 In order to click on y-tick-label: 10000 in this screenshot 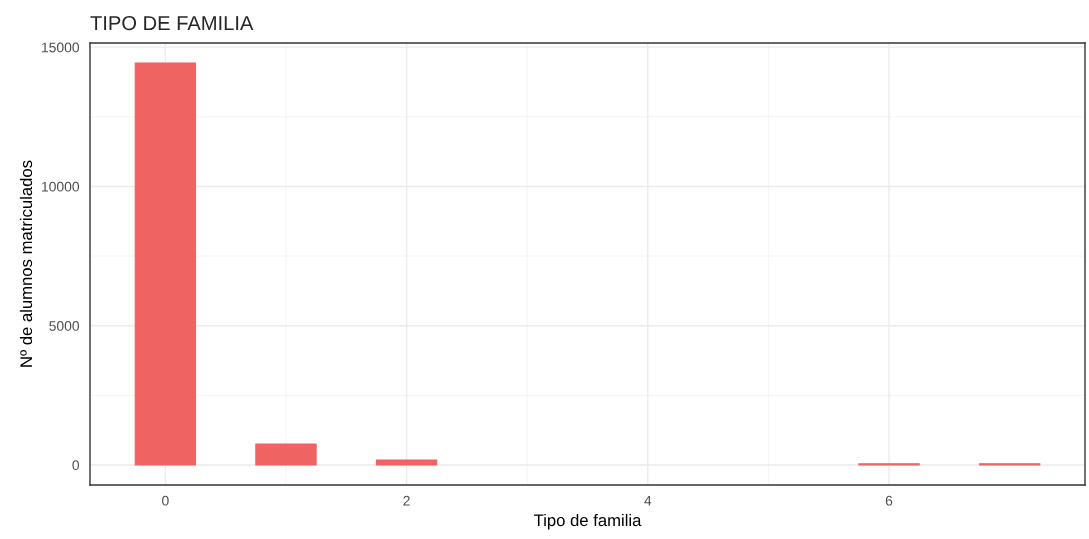, I will do `click(61, 186)`.